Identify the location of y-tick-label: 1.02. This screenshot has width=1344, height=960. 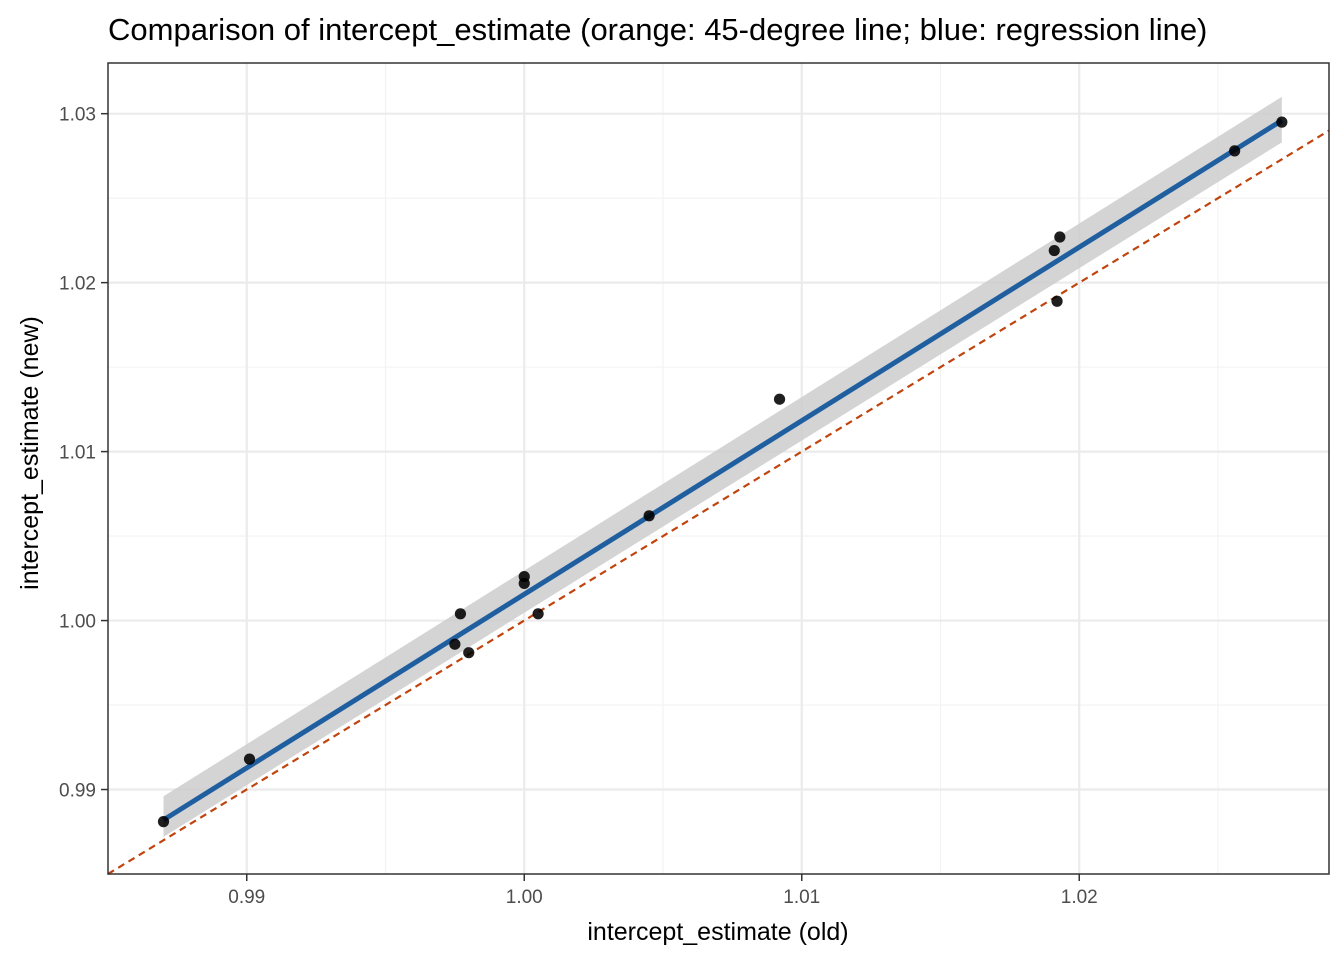
(77, 284).